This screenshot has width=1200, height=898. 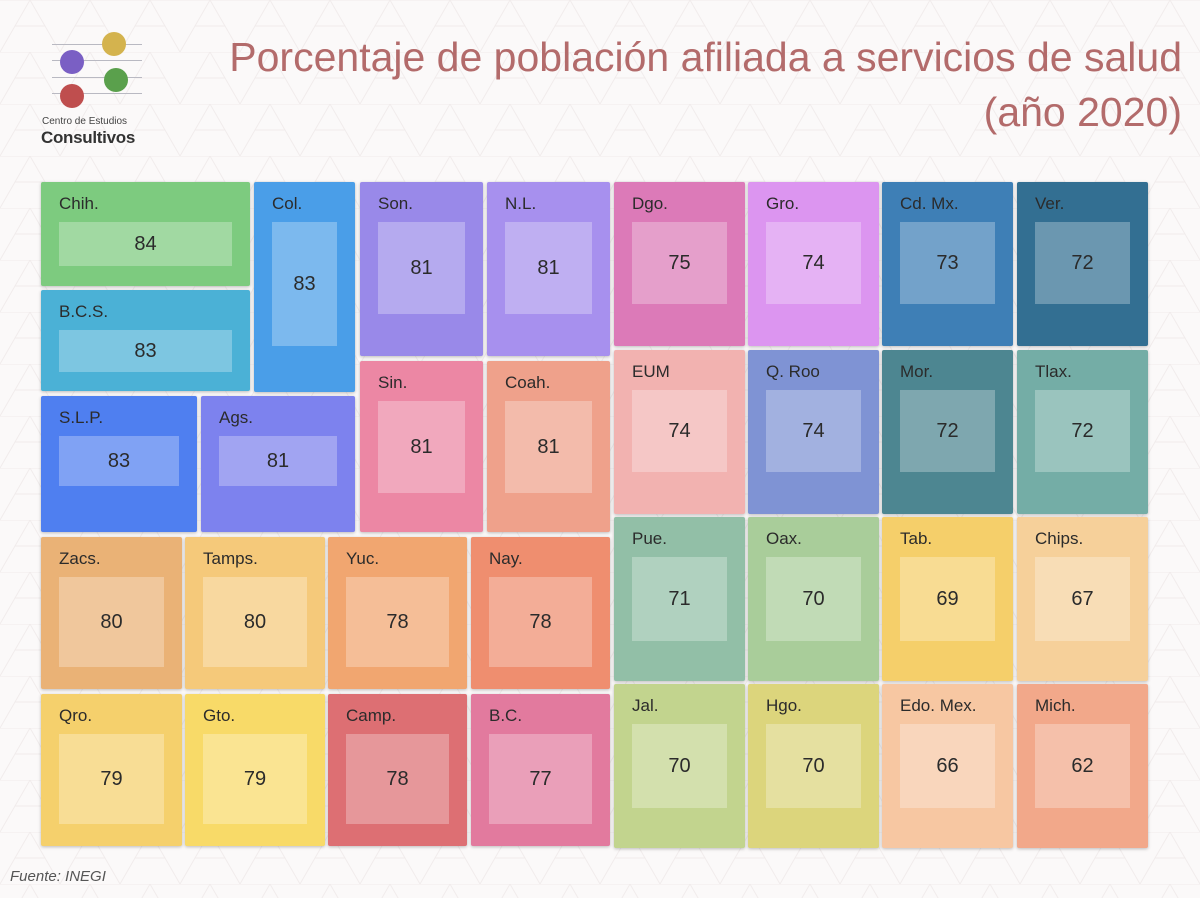 What do you see at coordinates (649, 538) in the screenshot?
I see `tile-label-pue: Pue.` at bounding box center [649, 538].